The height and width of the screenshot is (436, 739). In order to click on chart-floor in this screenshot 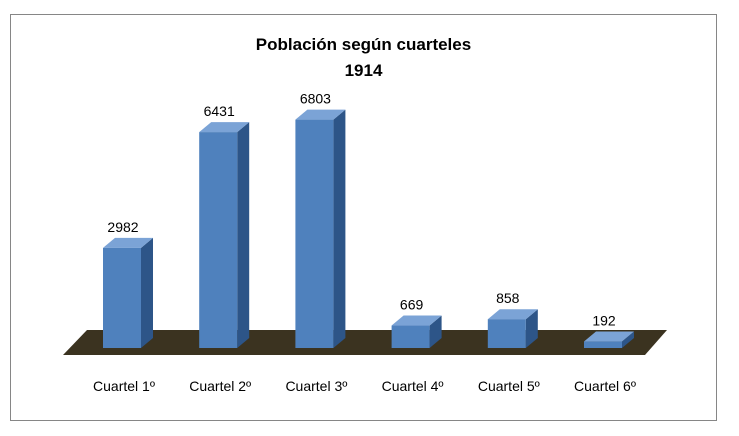, I will do `click(365, 342)`.